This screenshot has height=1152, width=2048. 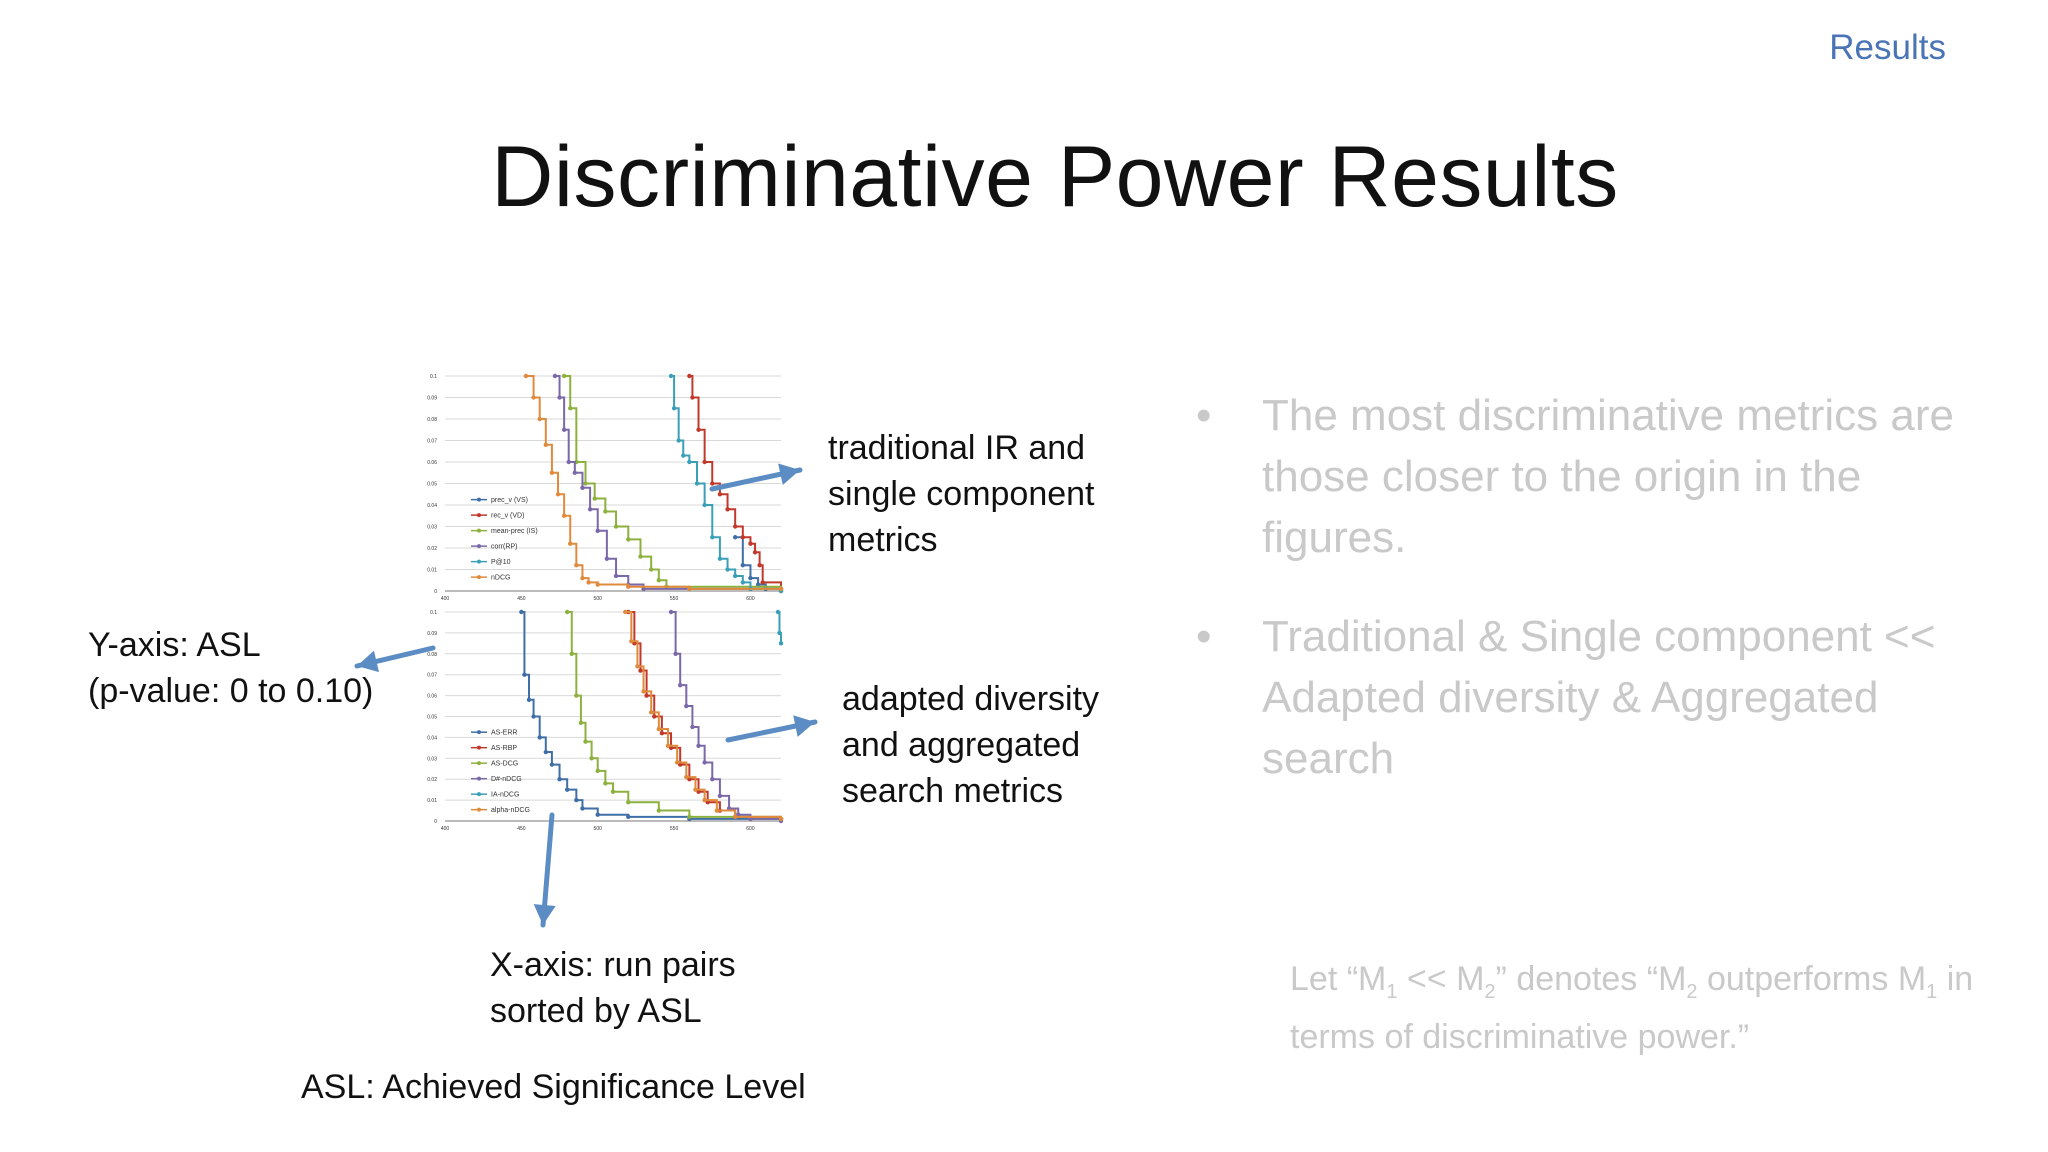 I want to click on legend-label: AS-RBP, so click(x=504, y=748).